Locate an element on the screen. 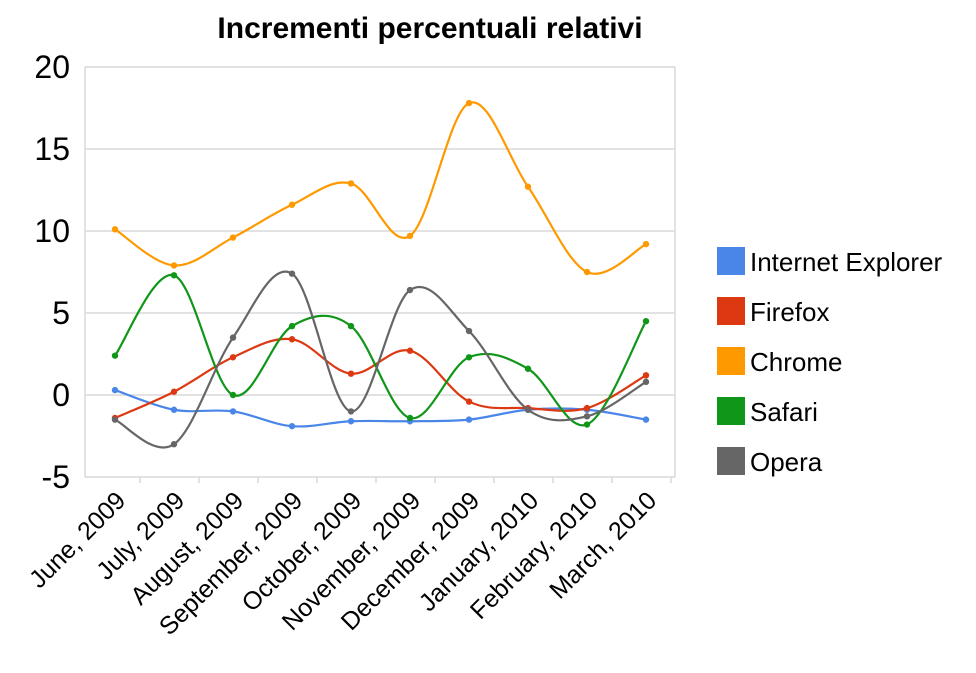 The image size is (976, 673). series-safari is located at coordinates (380, 350).